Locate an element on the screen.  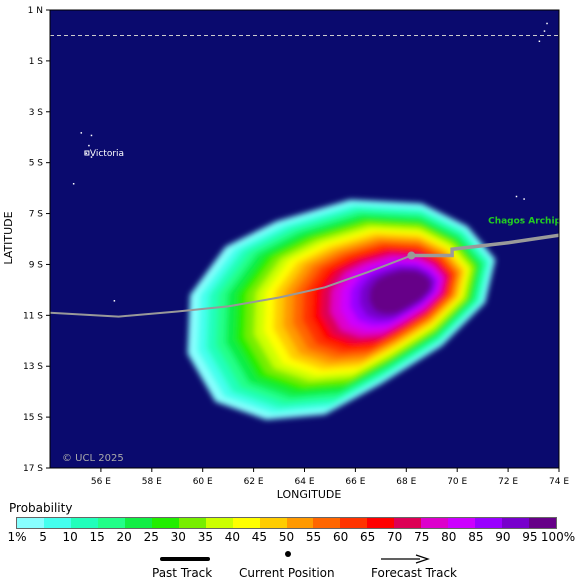
lat-tick-label: 1 S is located at coordinates (36, 62).